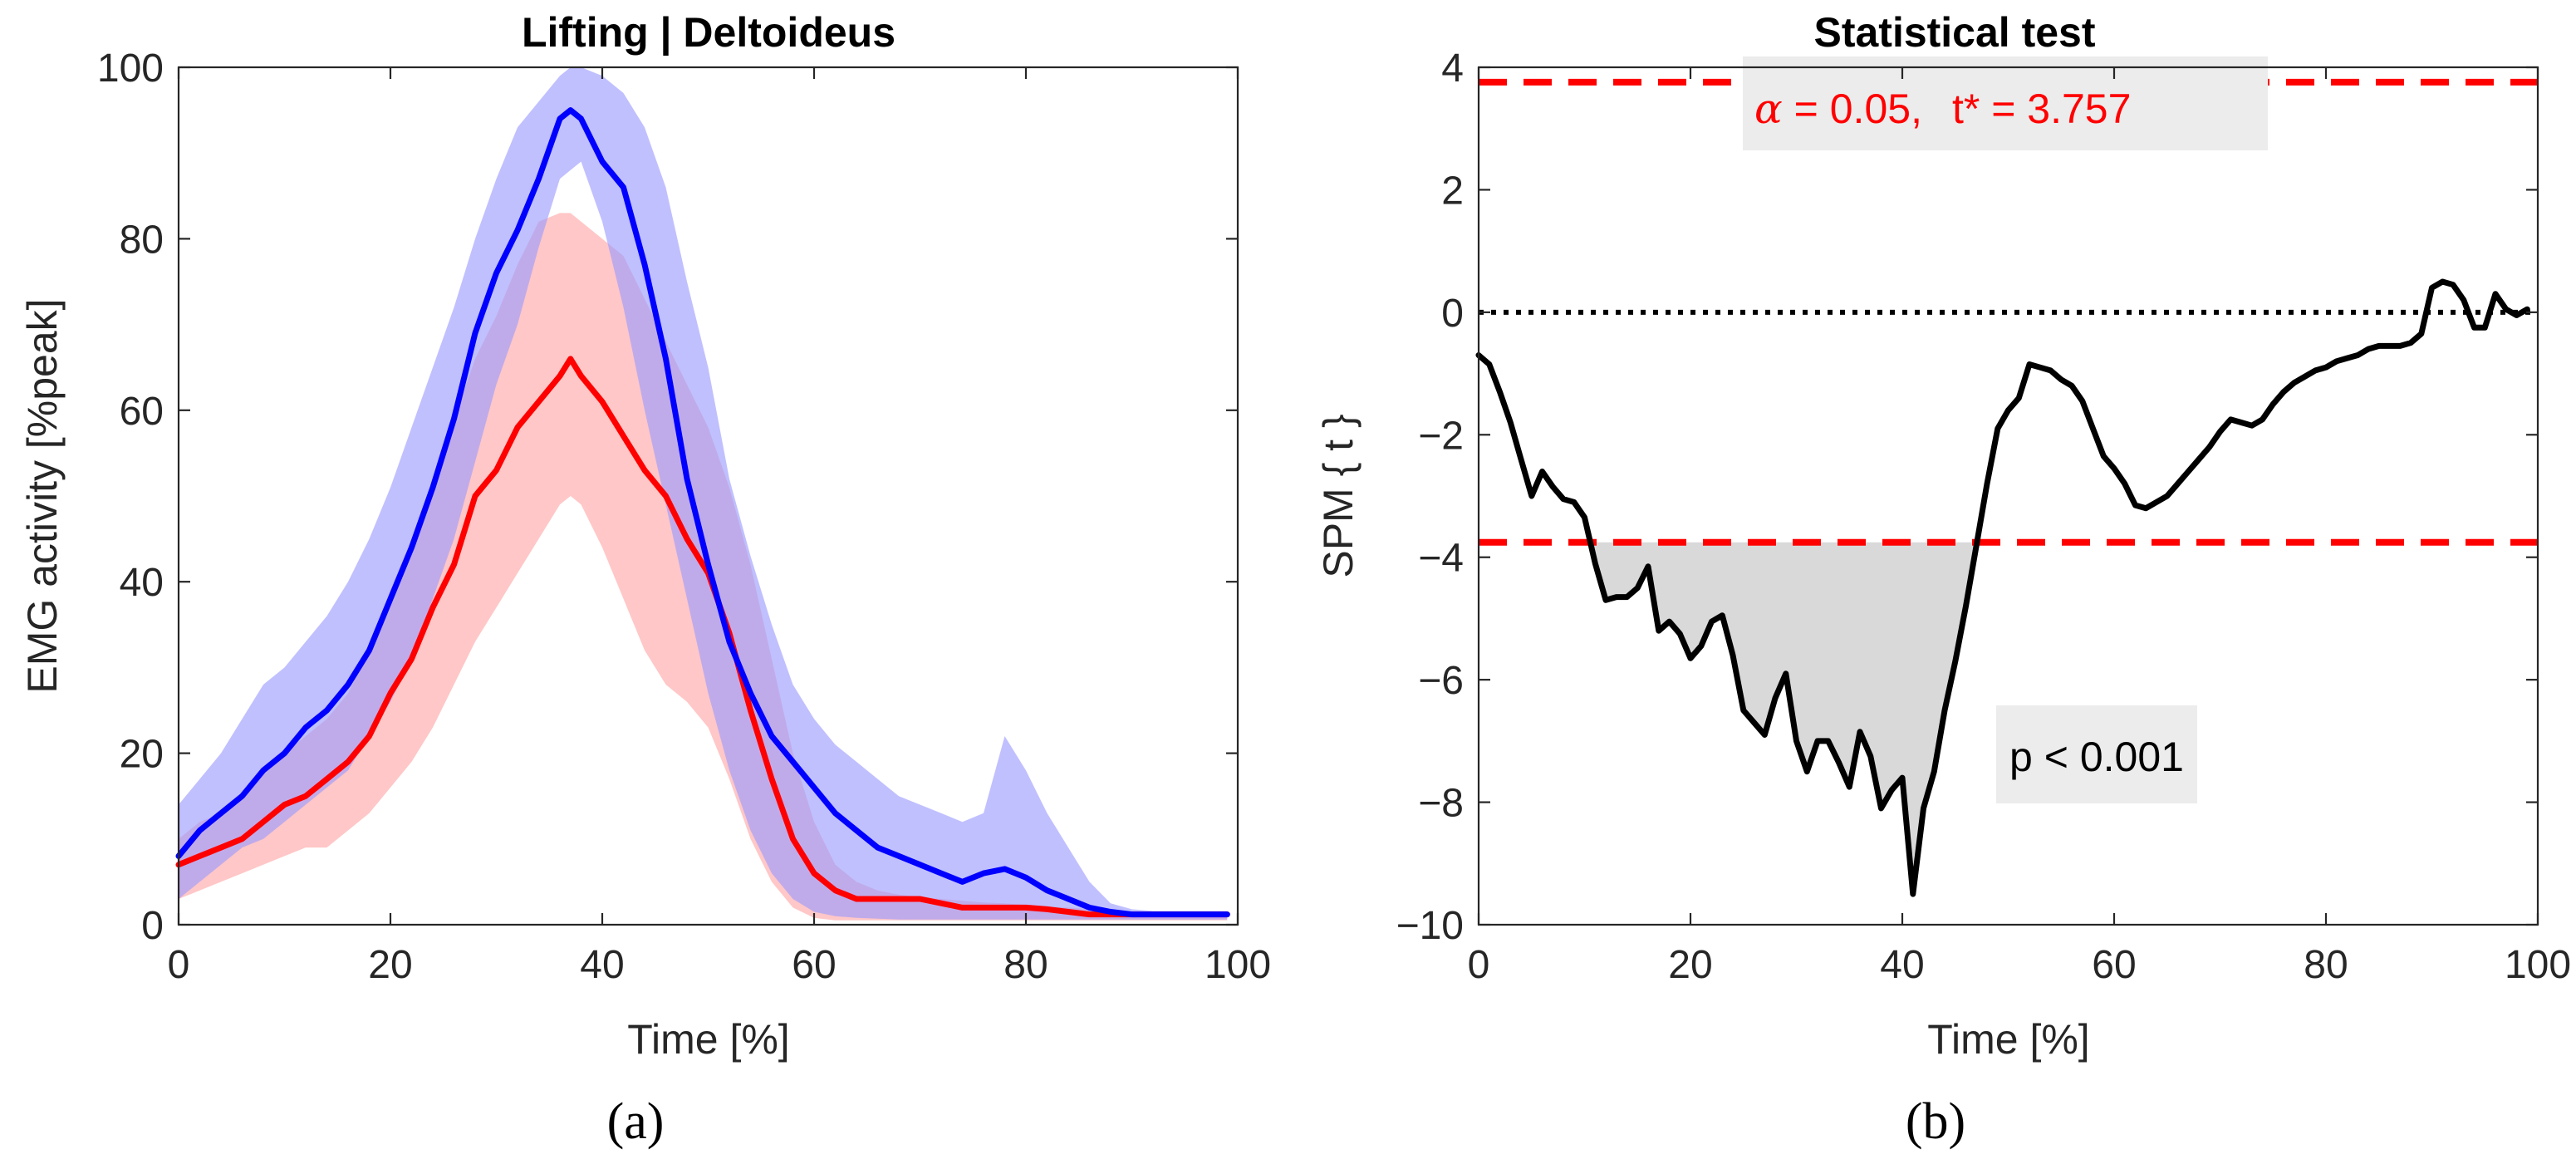 The width and height of the screenshot is (2576, 1159). What do you see at coordinates (1479, 965) in the screenshot?
I see `panel-b-x-tick-label: 0` at bounding box center [1479, 965].